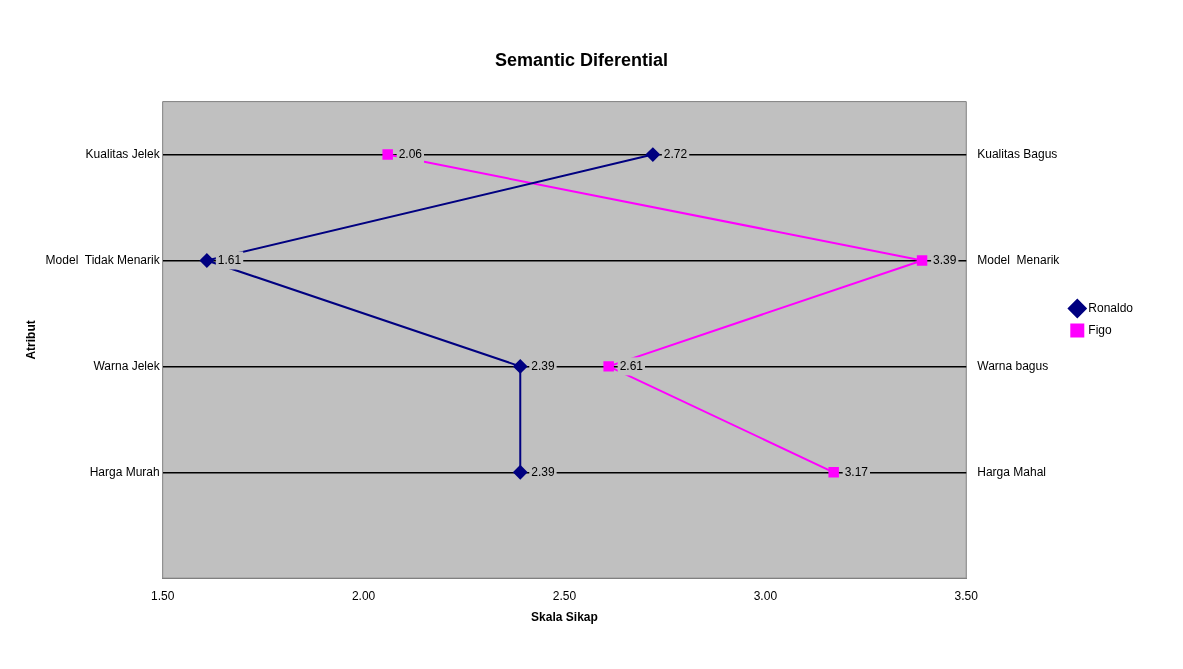  What do you see at coordinates (103, 259) in the screenshot?
I see `y-tick-label: Model Tidak Menarik` at bounding box center [103, 259].